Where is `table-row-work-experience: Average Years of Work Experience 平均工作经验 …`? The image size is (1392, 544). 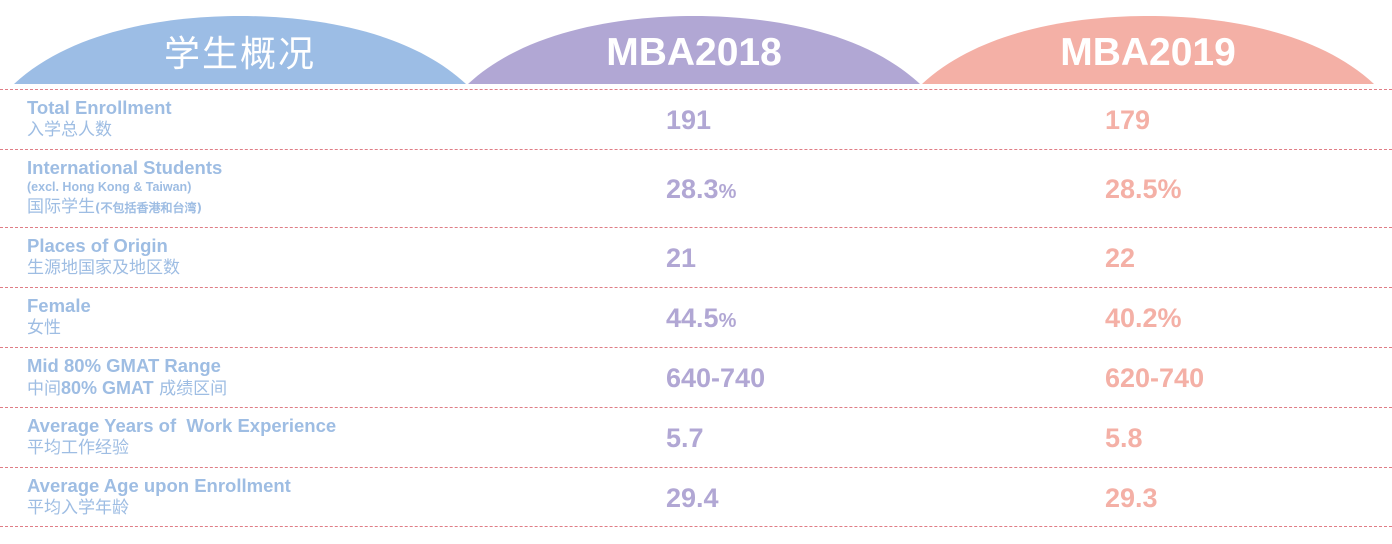
table-row-work-experience: Average Years of Work Experience 平均工作经验 … is located at coordinates (696, 437).